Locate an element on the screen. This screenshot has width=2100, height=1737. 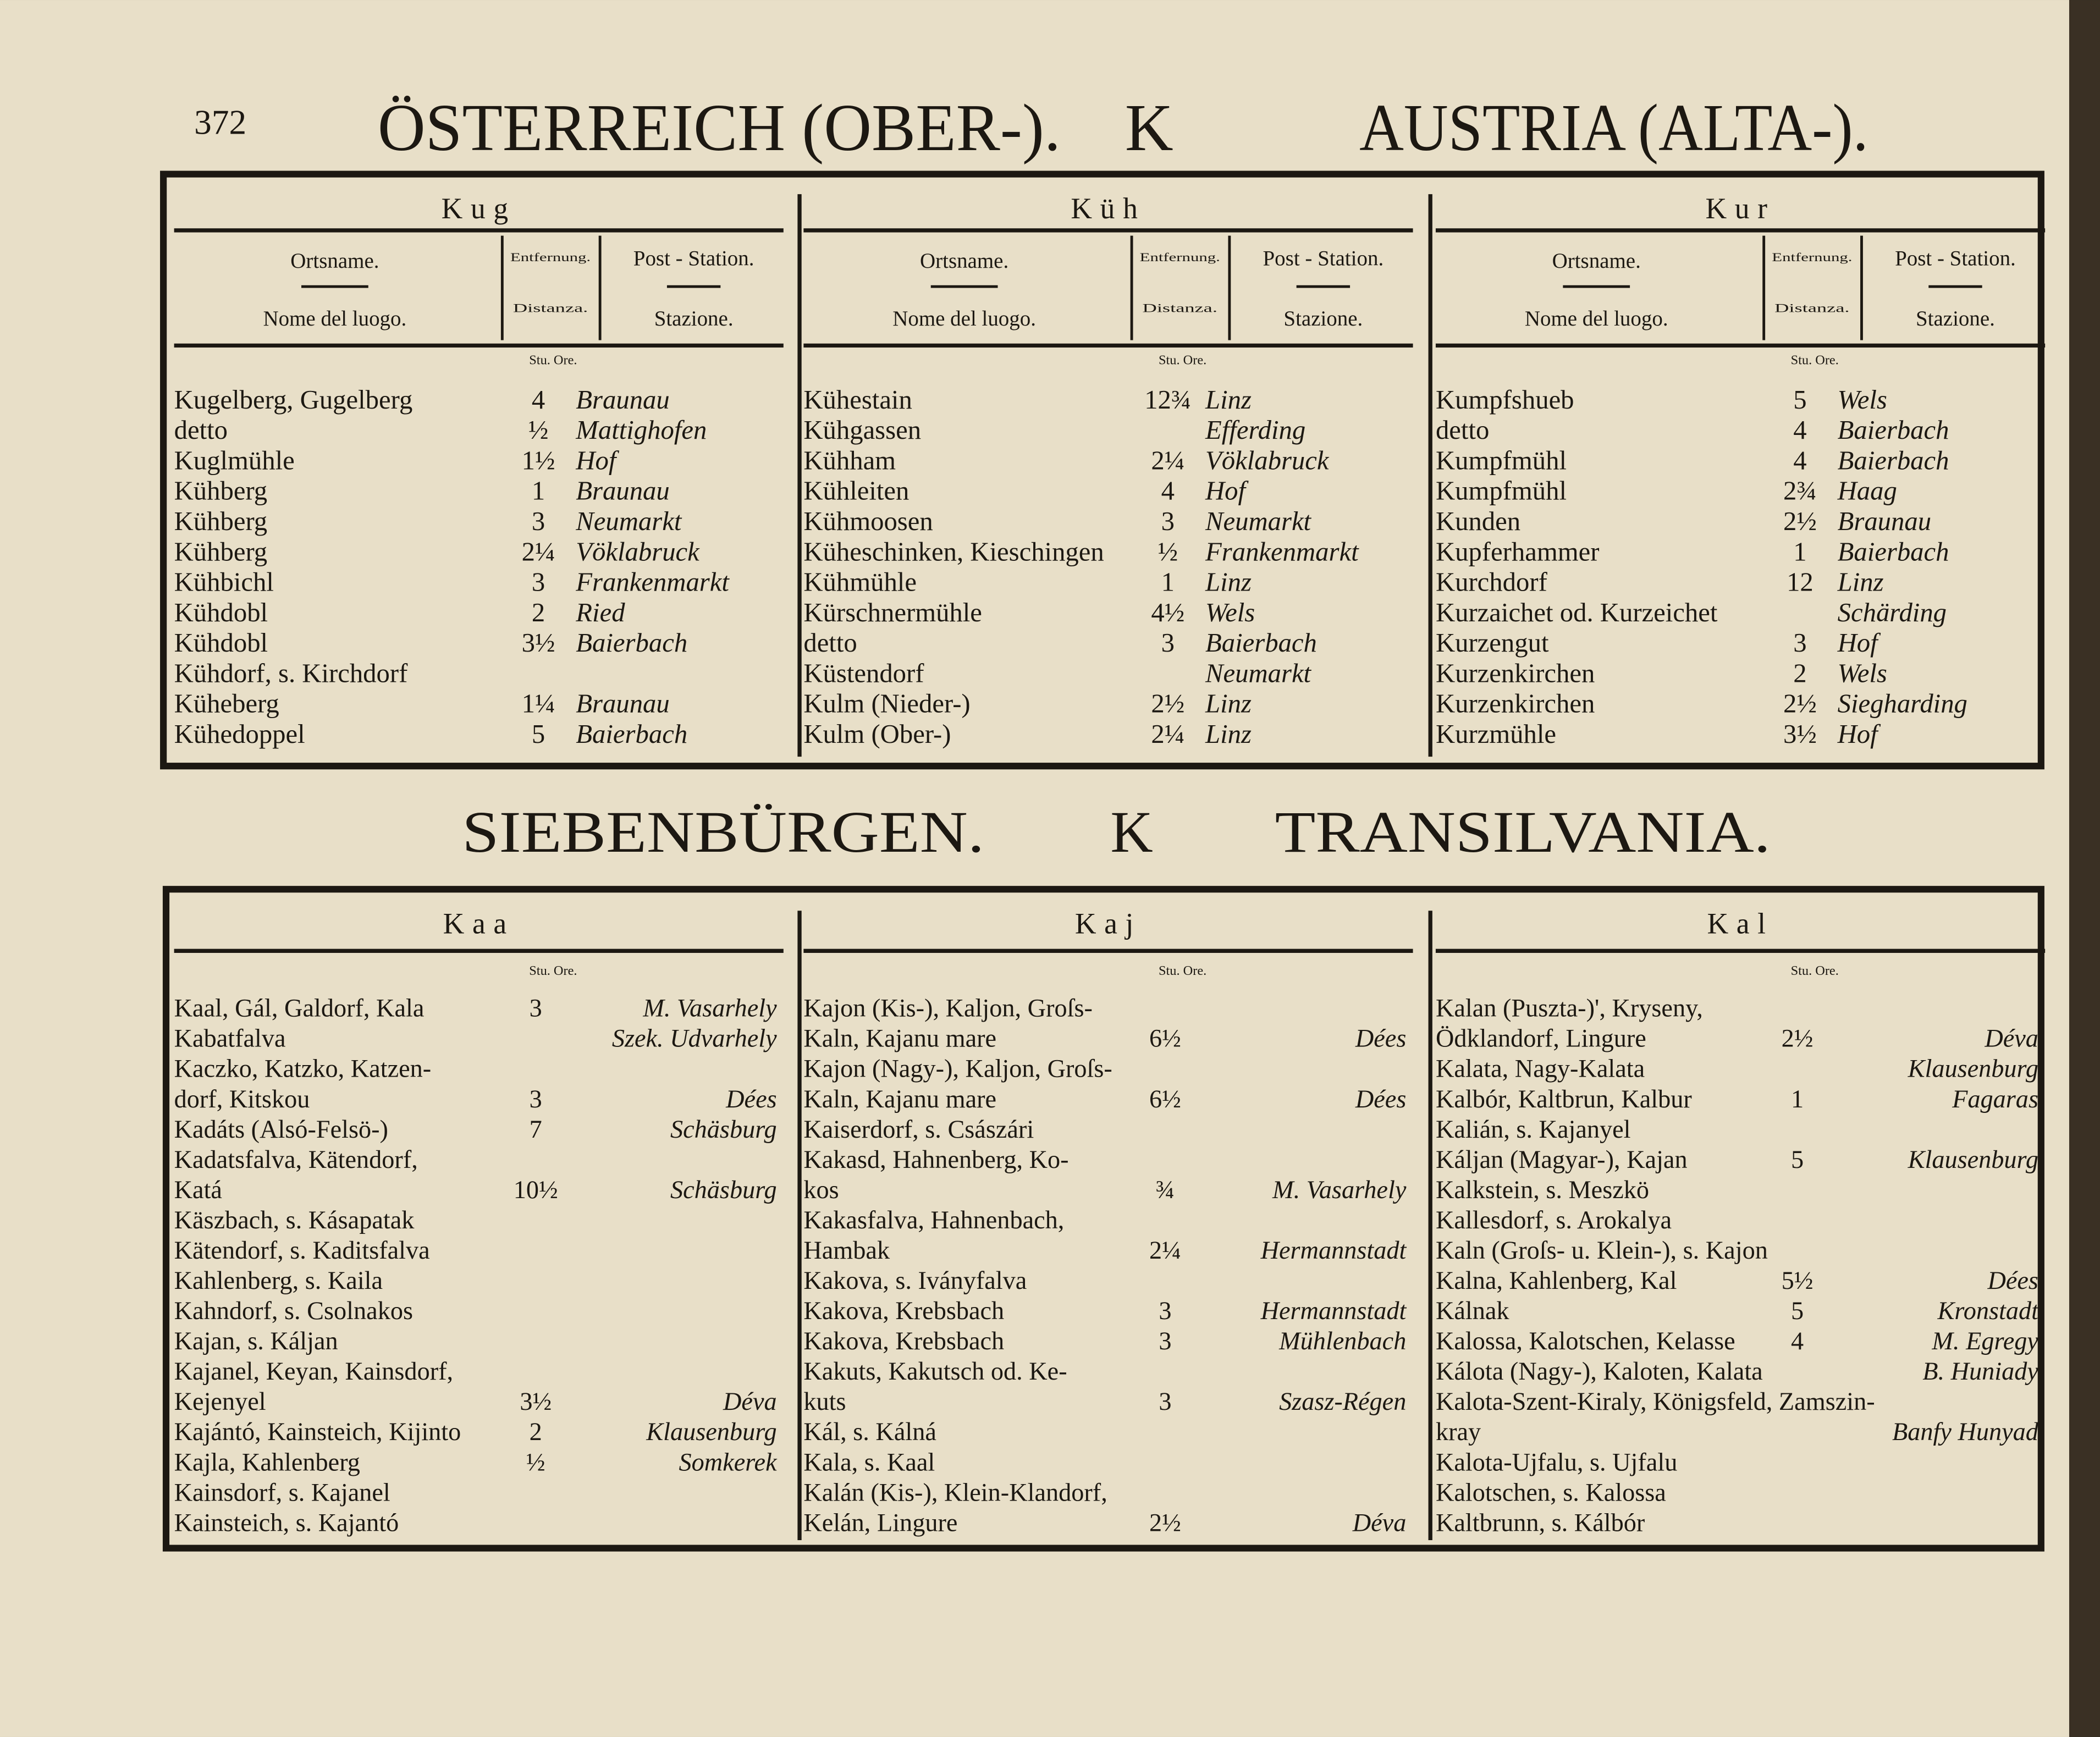
place-name: Kala, s. Kaal is located at coordinates (869, 1462).